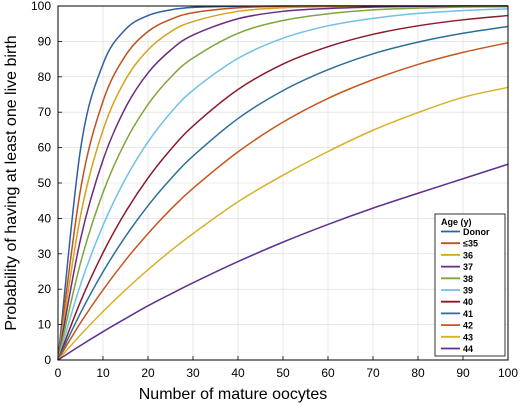  I want to click on legend-label: ≤35, so click(470, 244).